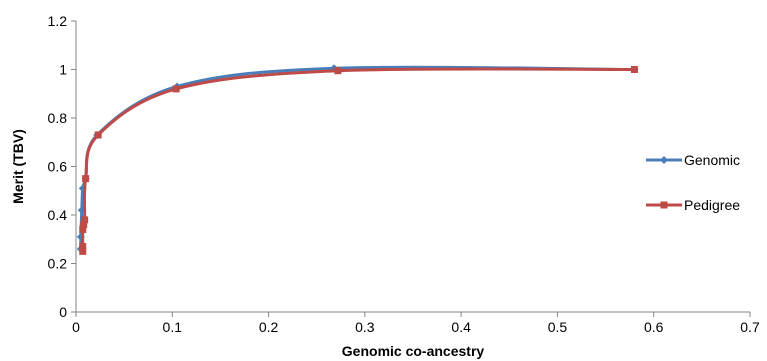 This screenshot has height=361, width=767. Describe the element at coordinates (173, 327) in the screenshot. I see `x-tick-label: 0.1` at that location.